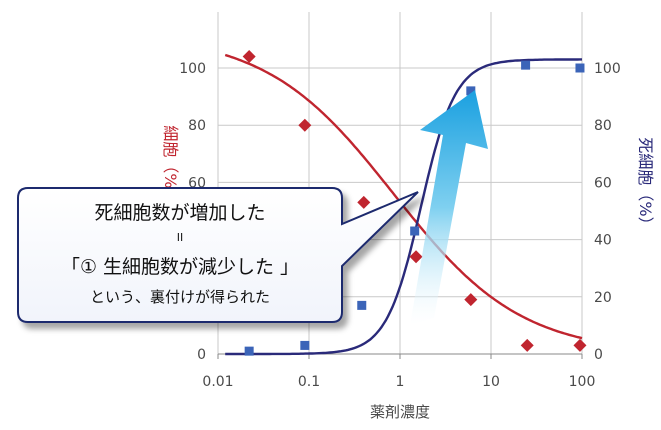 The height and width of the screenshot is (430, 661). What do you see at coordinates (309, 382) in the screenshot?
I see `x-tick-label: 0.1` at bounding box center [309, 382].